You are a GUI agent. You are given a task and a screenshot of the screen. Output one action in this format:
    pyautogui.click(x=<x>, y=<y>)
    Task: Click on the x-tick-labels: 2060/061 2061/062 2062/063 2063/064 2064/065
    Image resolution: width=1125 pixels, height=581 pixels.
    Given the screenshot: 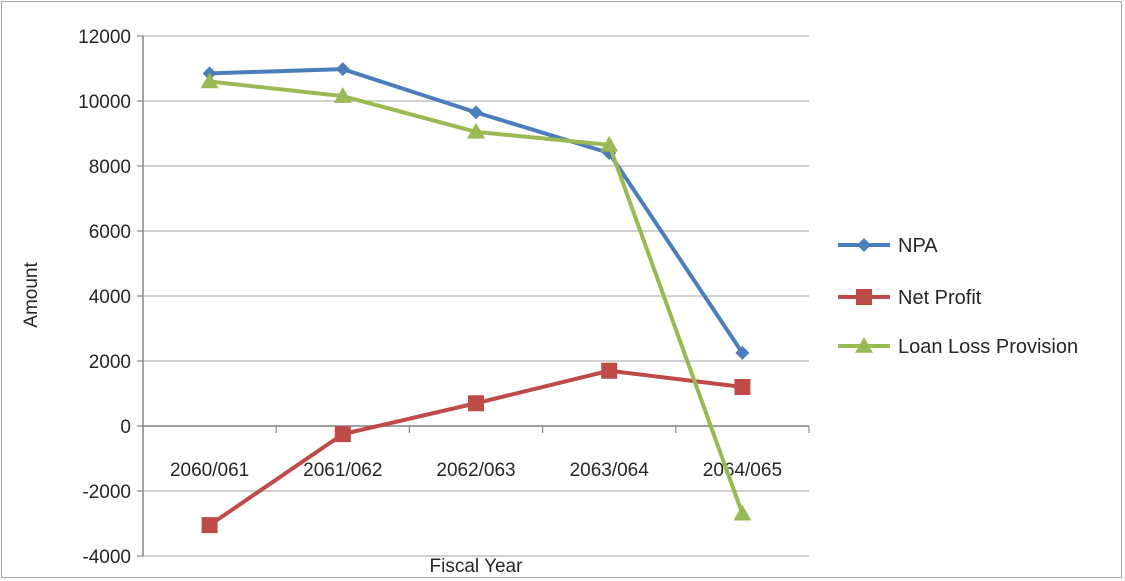 What is the action you would take?
    pyautogui.click(x=476, y=470)
    